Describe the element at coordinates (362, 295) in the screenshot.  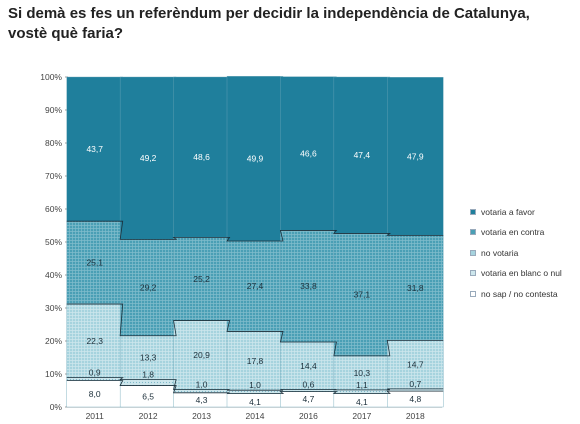
I see `data-label: 37,1` at that location.